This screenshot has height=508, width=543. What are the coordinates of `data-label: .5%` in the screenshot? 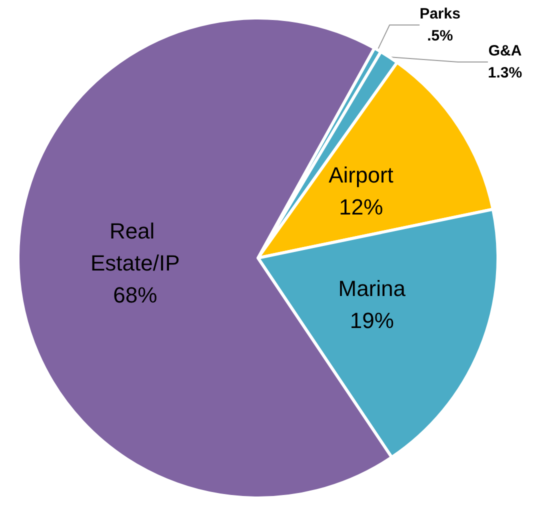 It's located at (440, 36).